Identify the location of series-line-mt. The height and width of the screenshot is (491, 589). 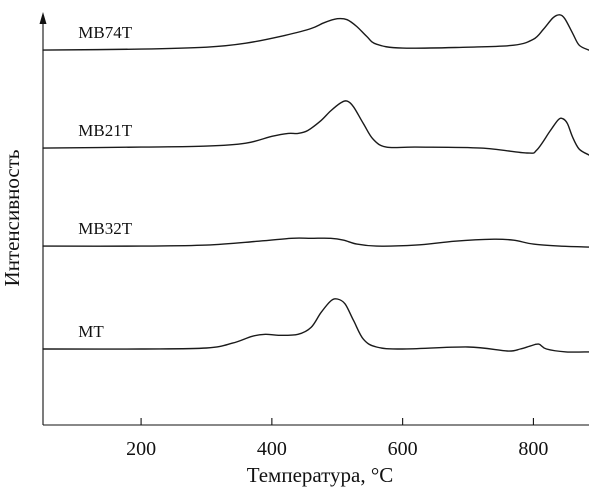
(315, 325).